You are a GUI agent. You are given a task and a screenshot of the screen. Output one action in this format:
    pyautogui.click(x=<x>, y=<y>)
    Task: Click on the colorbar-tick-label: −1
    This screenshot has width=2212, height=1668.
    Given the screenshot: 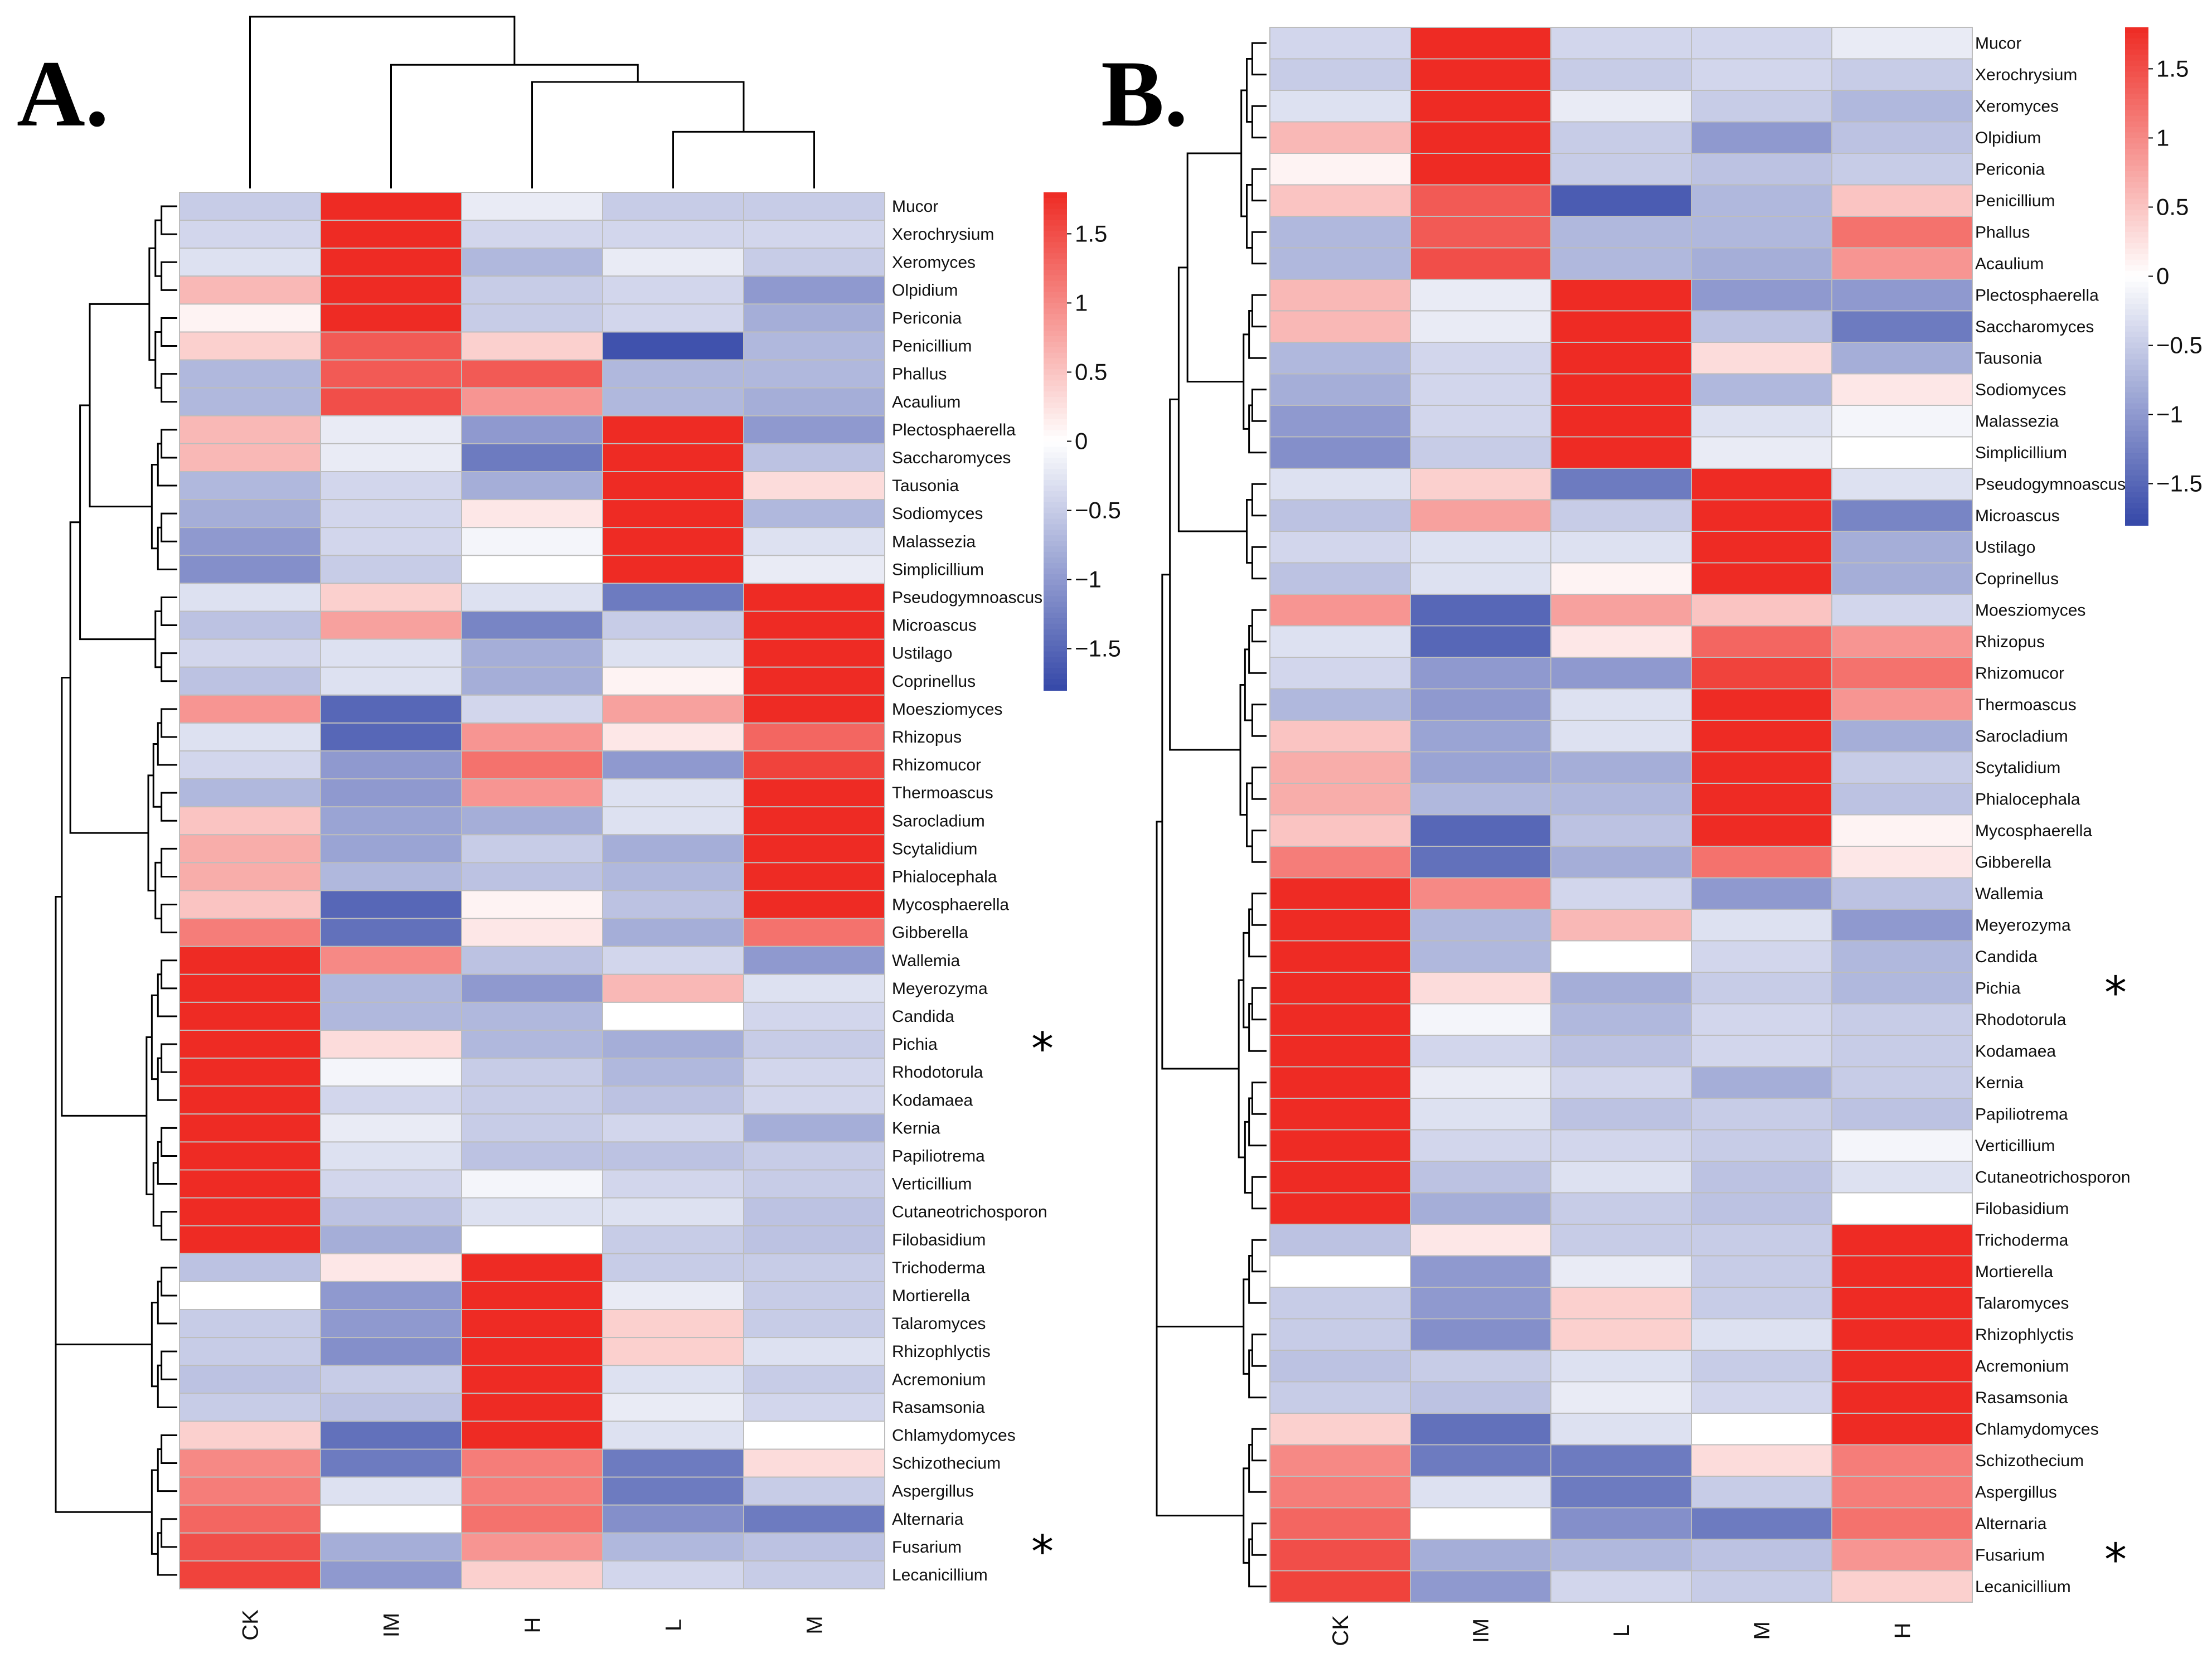 What is the action you would take?
    pyautogui.click(x=1088, y=579)
    